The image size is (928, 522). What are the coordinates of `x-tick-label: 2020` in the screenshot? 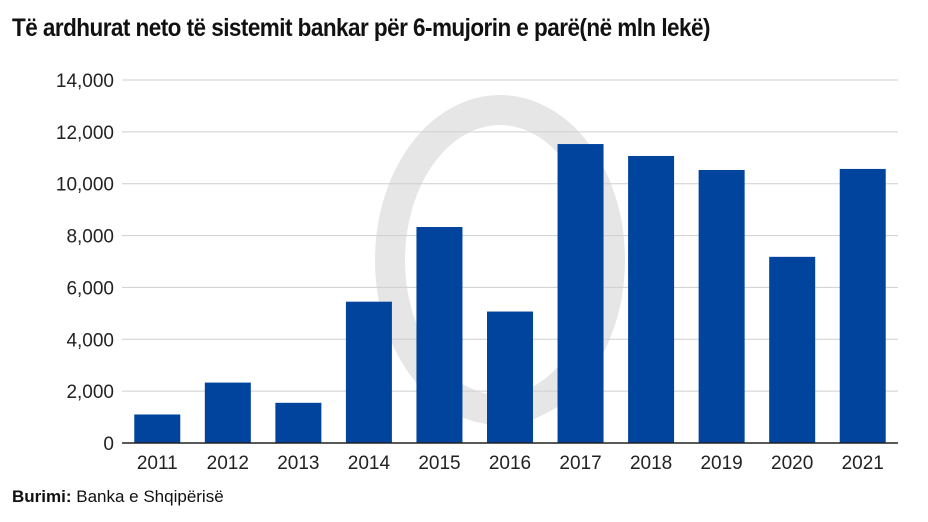 It's located at (792, 463).